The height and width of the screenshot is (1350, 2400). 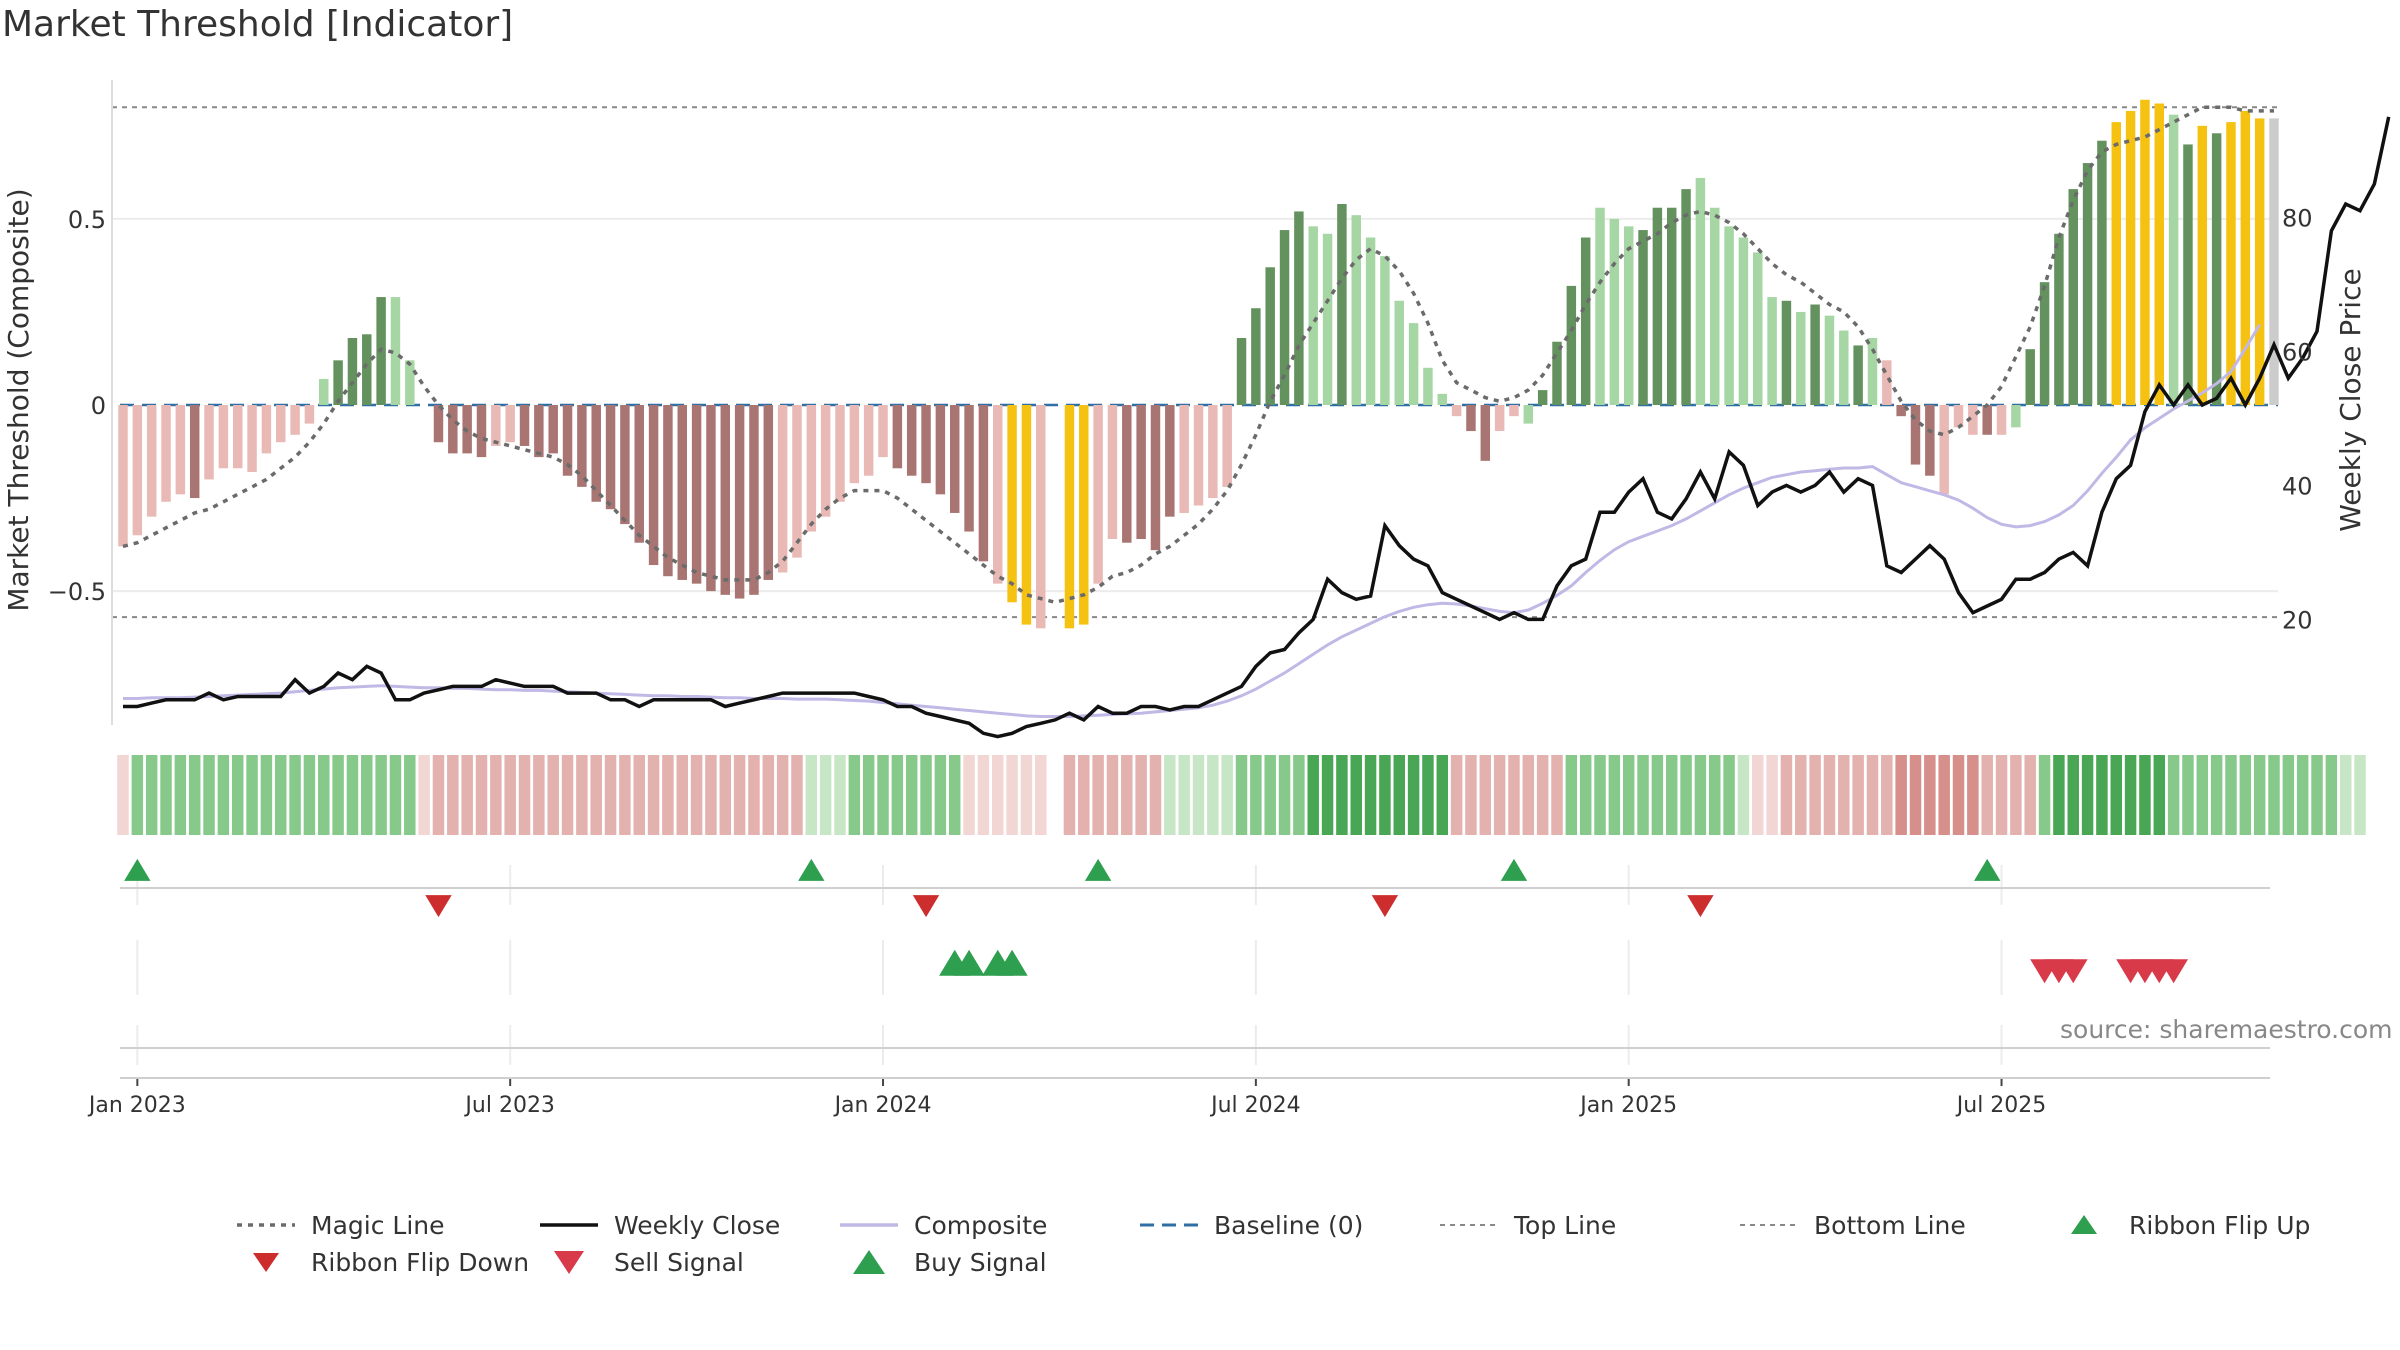 I want to click on y-tick-label-1: 0, so click(x=98, y=406).